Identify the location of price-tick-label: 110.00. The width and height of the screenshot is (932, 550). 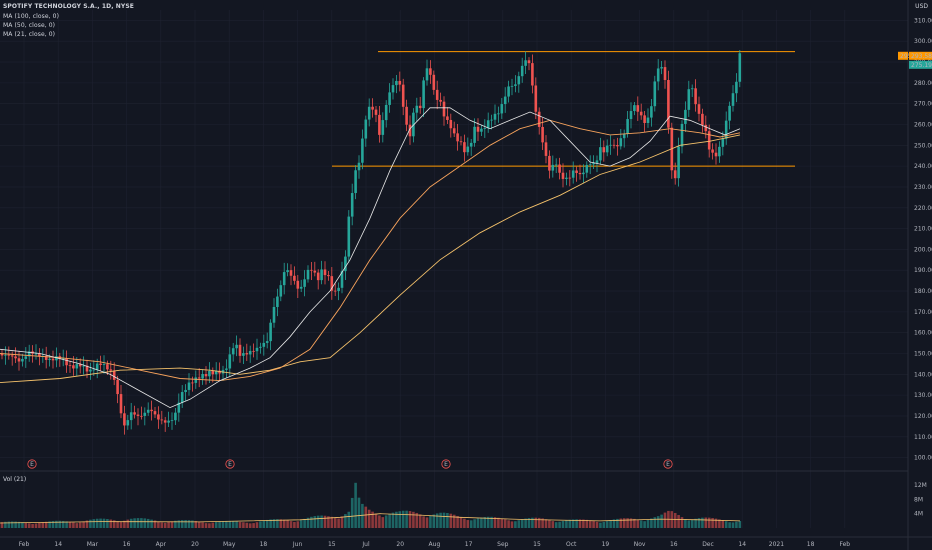
(923, 437).